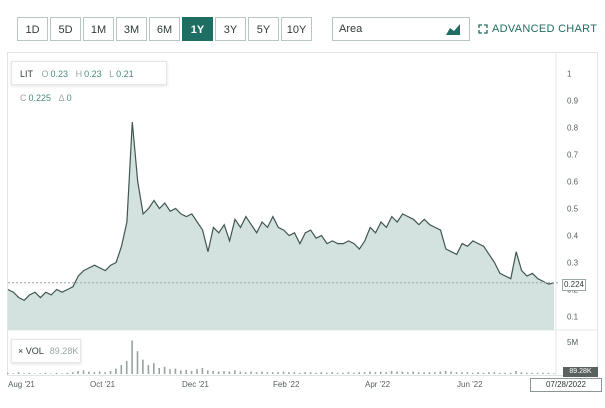 This screenshot has height=408, width=605. What do you see at coordinates (131, 29) in the screenshot?
I see `range-3m-button: 3M` at bounding box center [131, 29].